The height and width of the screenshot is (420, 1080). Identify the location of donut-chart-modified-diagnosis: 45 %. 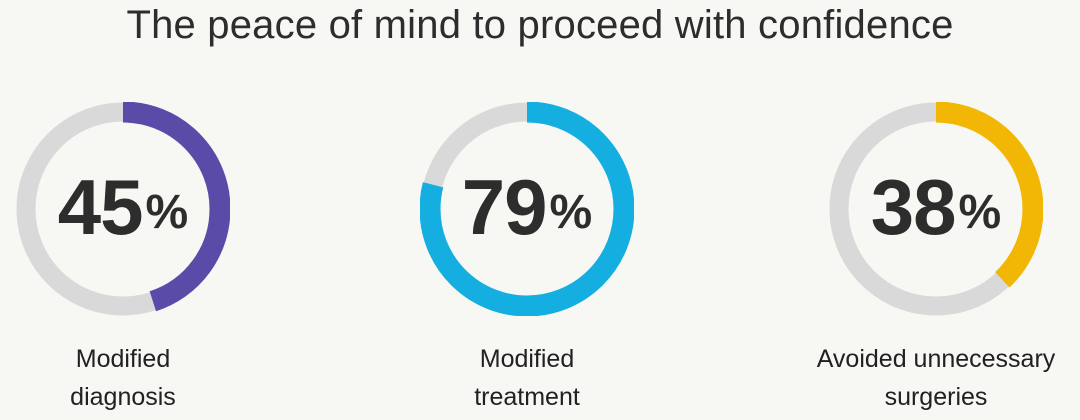
(123, 209).